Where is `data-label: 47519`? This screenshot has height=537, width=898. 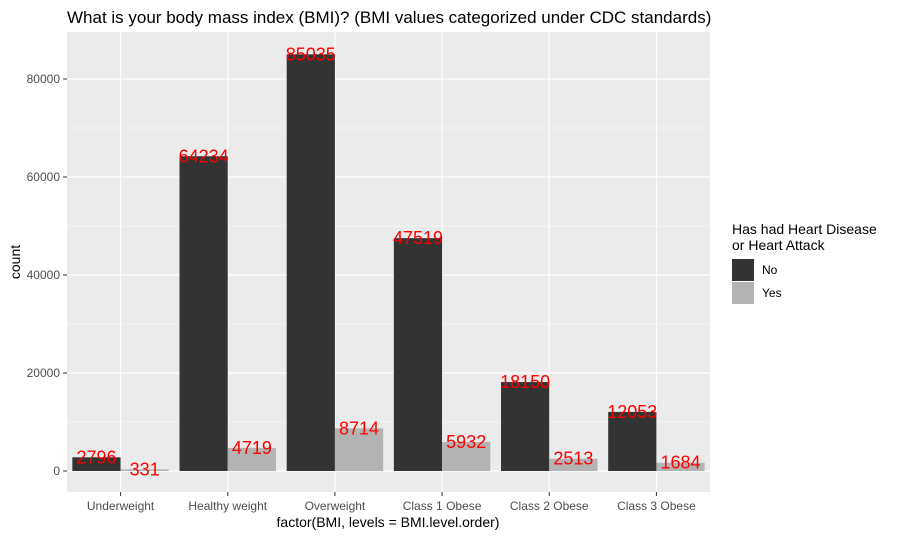
data-label: 47519 is located at coordinates (418, 238).